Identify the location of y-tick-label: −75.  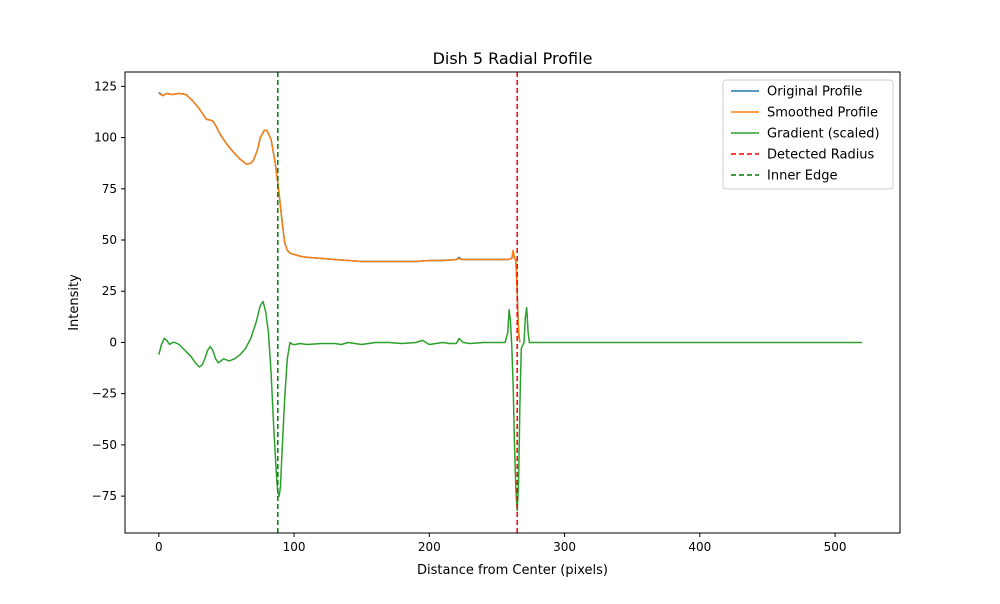
(104, 496).